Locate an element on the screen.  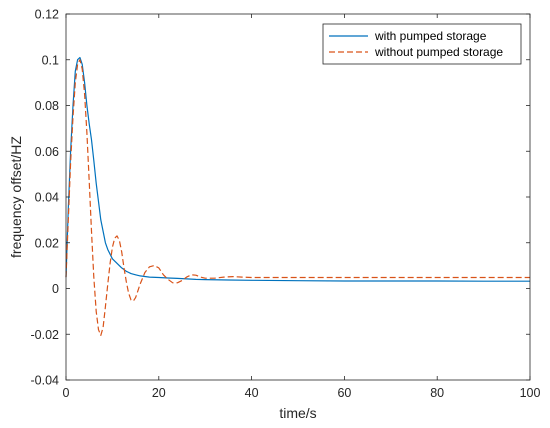
legend-box is located at coordinates (422, 44).